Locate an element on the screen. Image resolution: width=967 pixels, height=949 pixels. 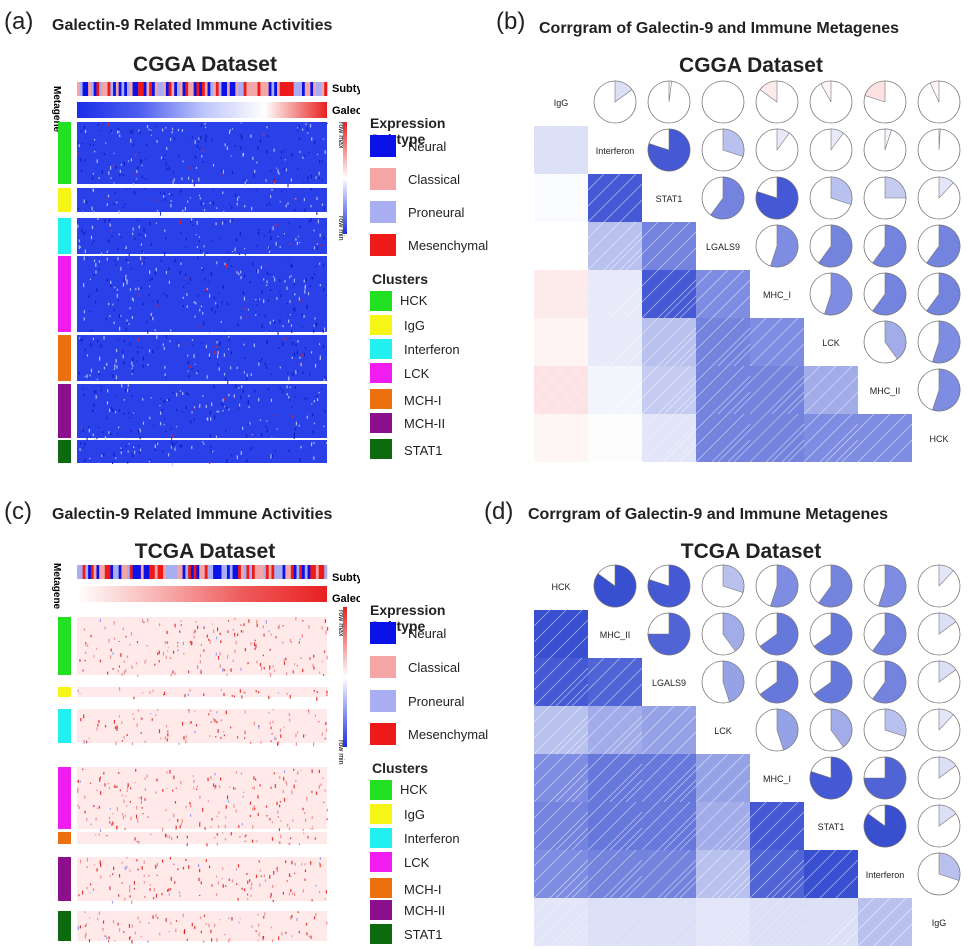
heatmap-block-igg is located at coordinates (202, 200).